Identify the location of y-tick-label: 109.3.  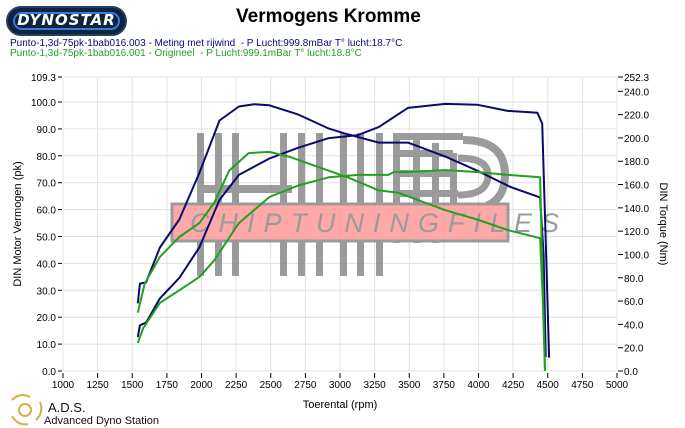
(43, 78).